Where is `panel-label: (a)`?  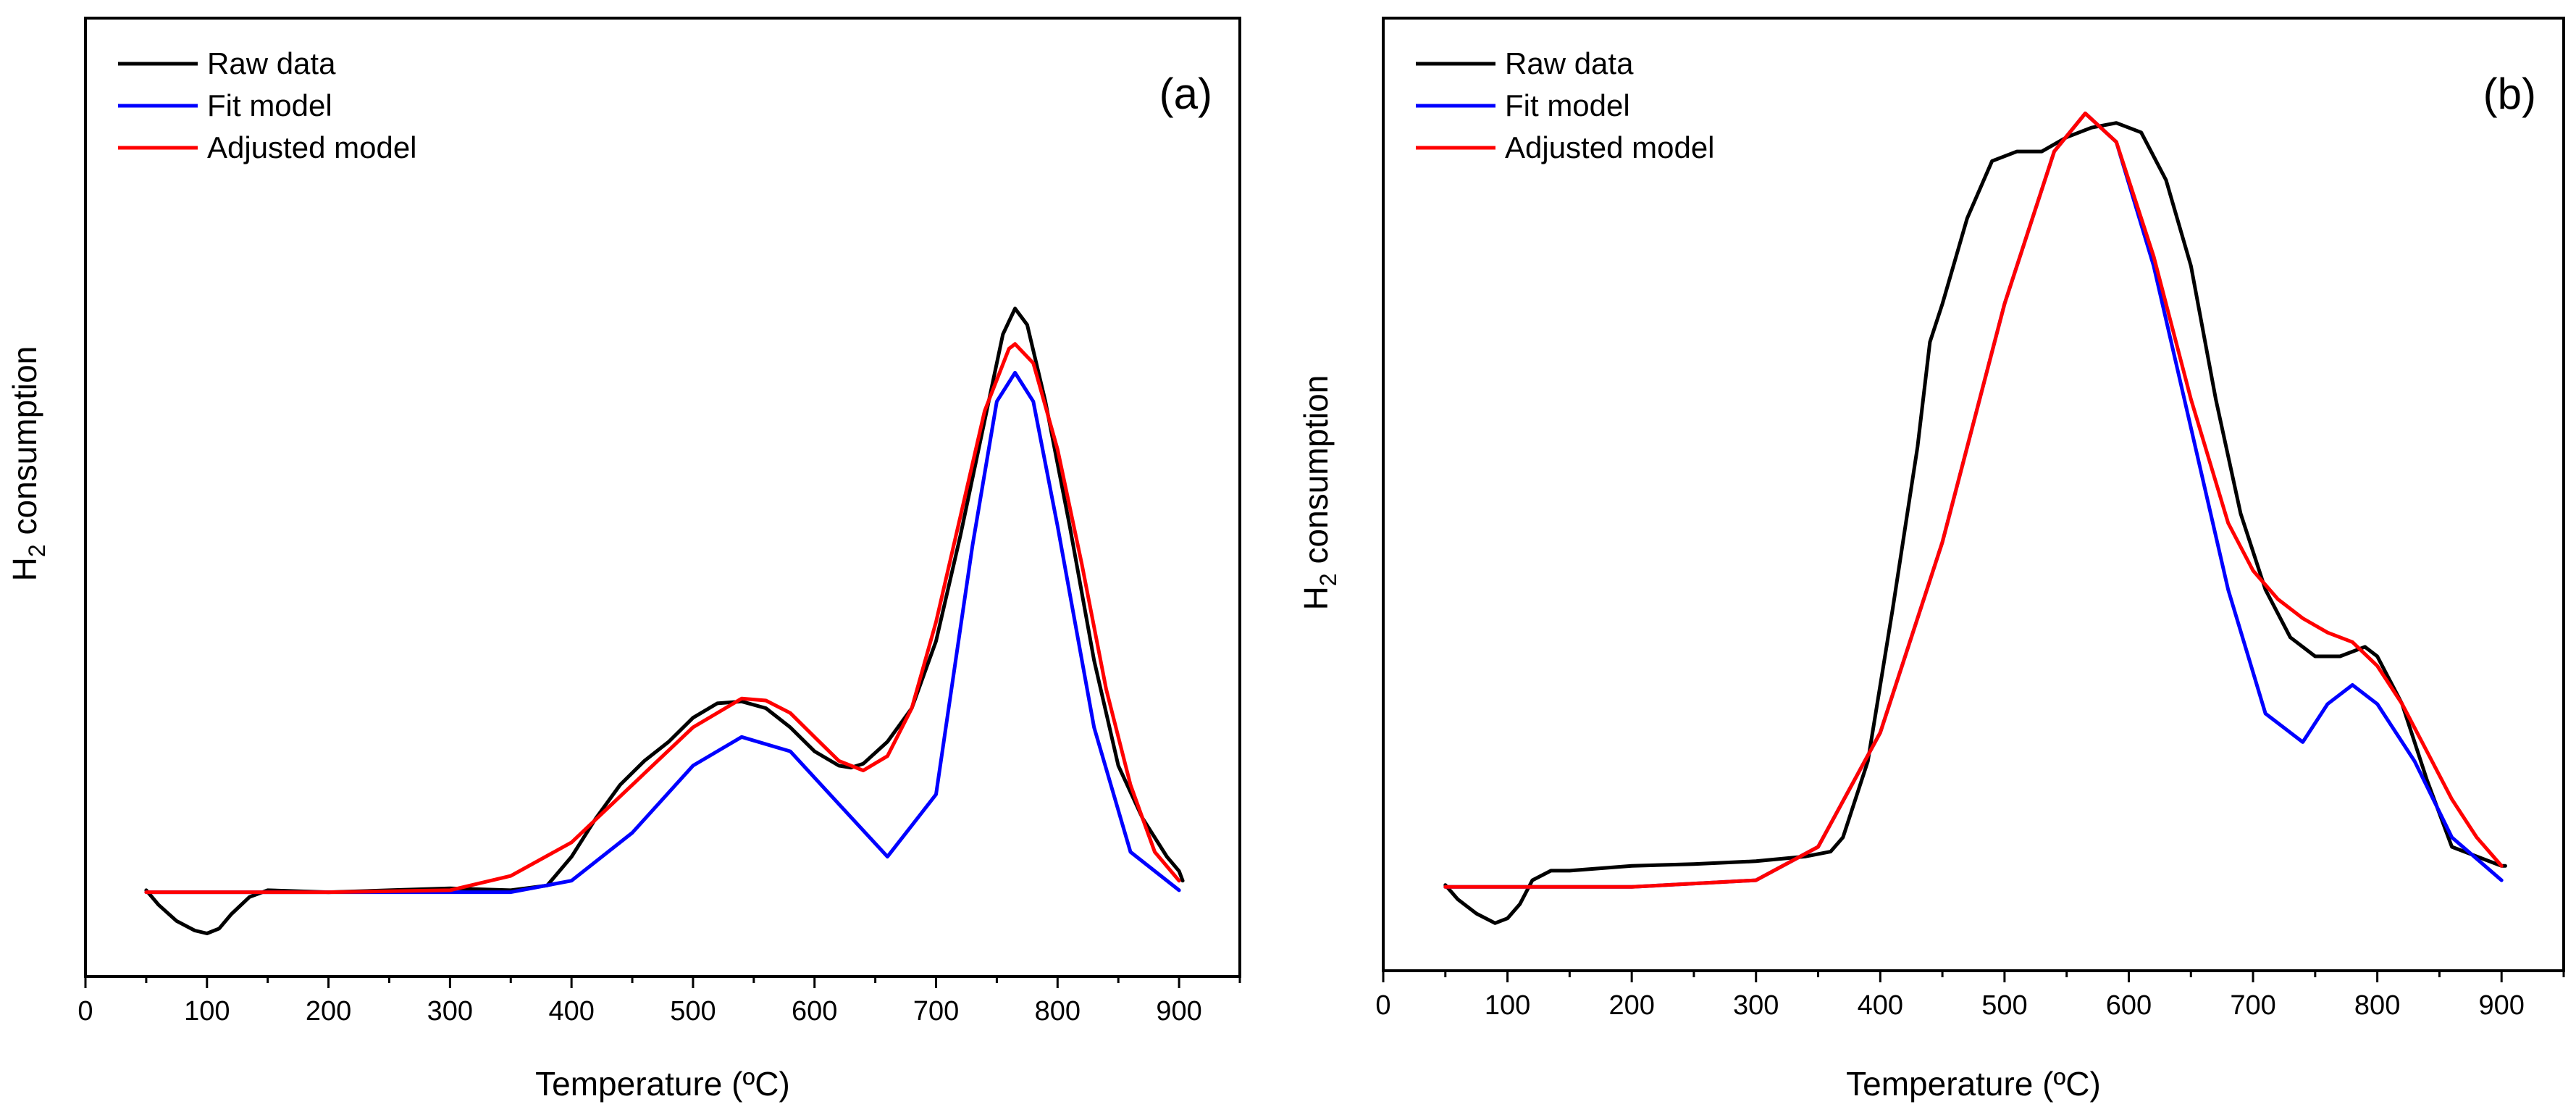 panel-label: (a) is located at coordinates (1185, 94).